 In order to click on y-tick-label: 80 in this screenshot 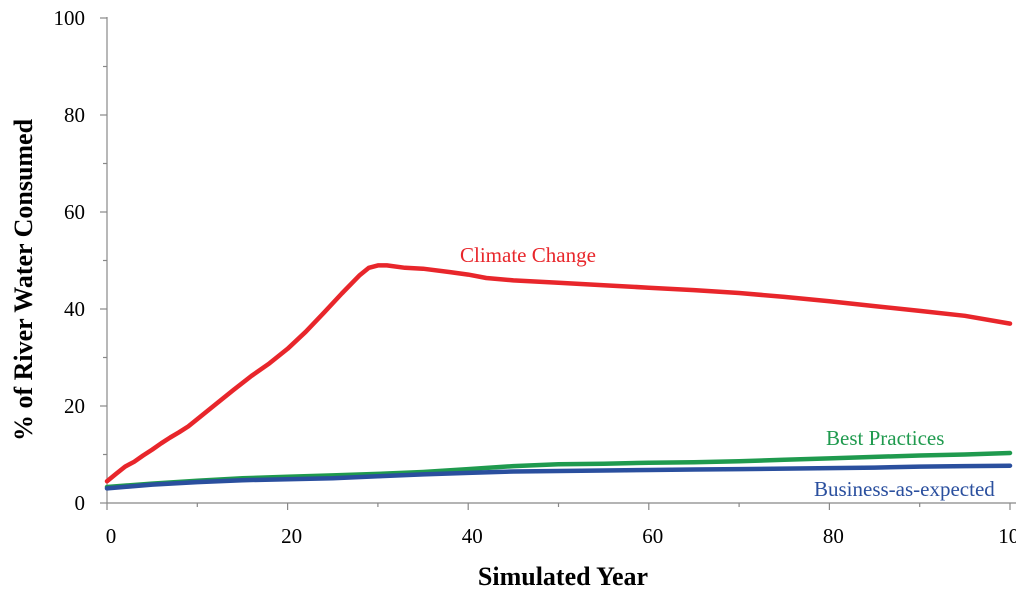, I will do `click(74, 115)`.